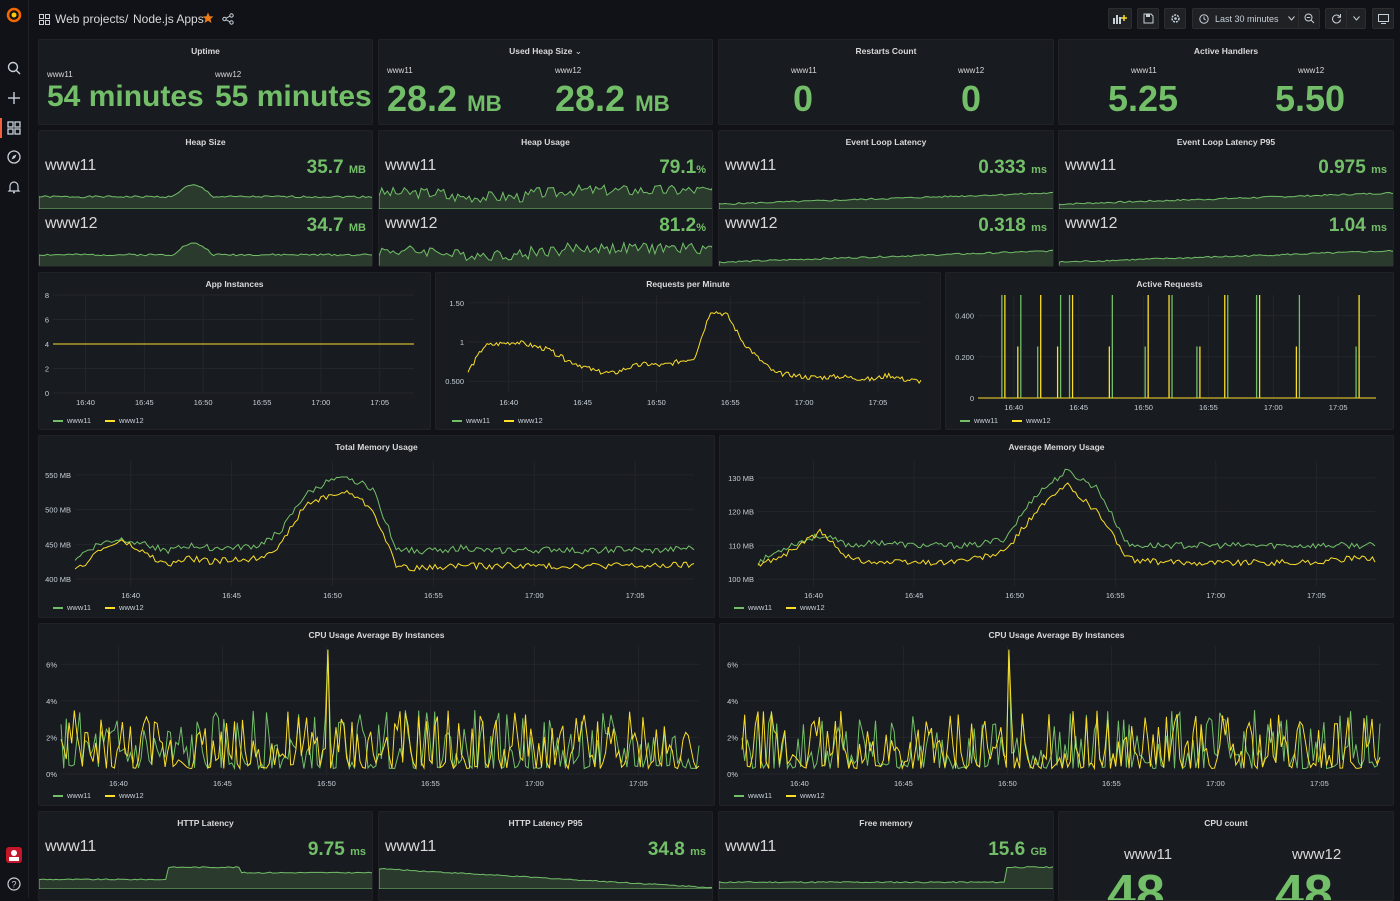 The width and height of the screenshot is (1400, 901). What do you see at coordinates (47, 320) in the screenshot?
I see `y-tick-label: 6` at bounding box center [47, 320].